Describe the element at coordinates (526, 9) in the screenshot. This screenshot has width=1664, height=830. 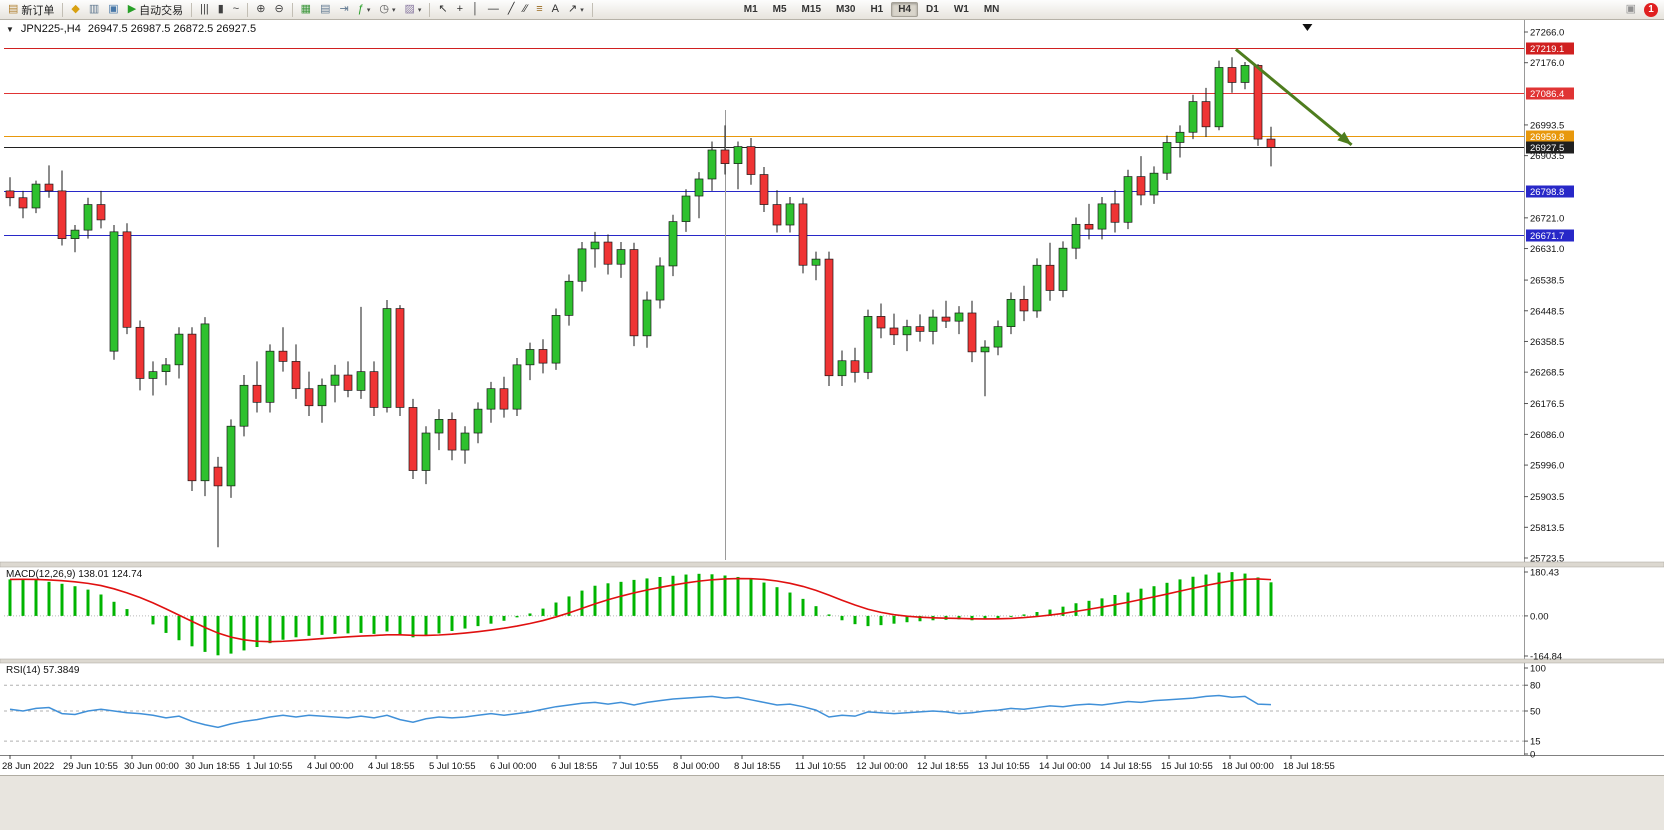
I see `equidistant-channel-button: ∕∕` at that location.